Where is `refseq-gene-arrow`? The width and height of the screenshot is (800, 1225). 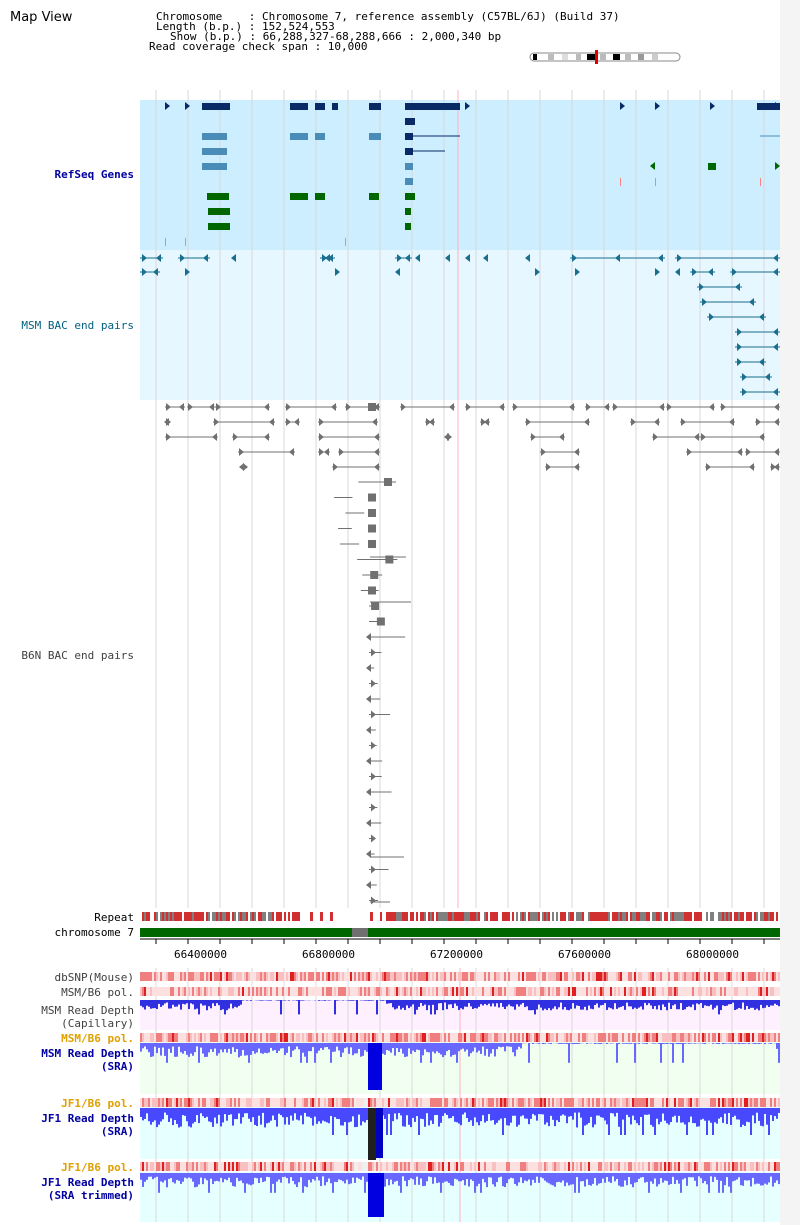 refseq-gene-arrow is located at coordinates (652, 166).